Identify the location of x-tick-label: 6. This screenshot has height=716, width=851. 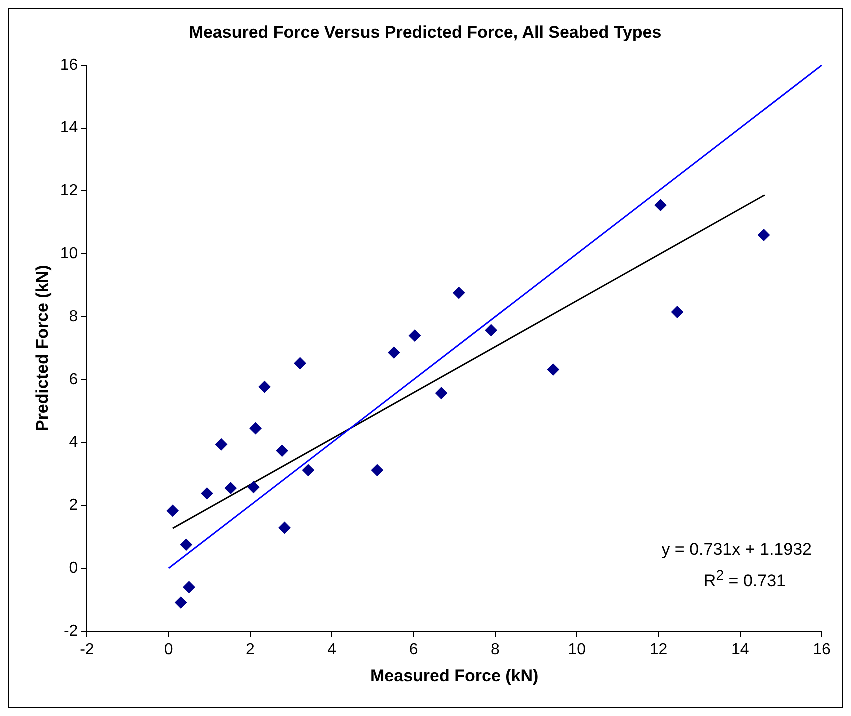
(413, 649).